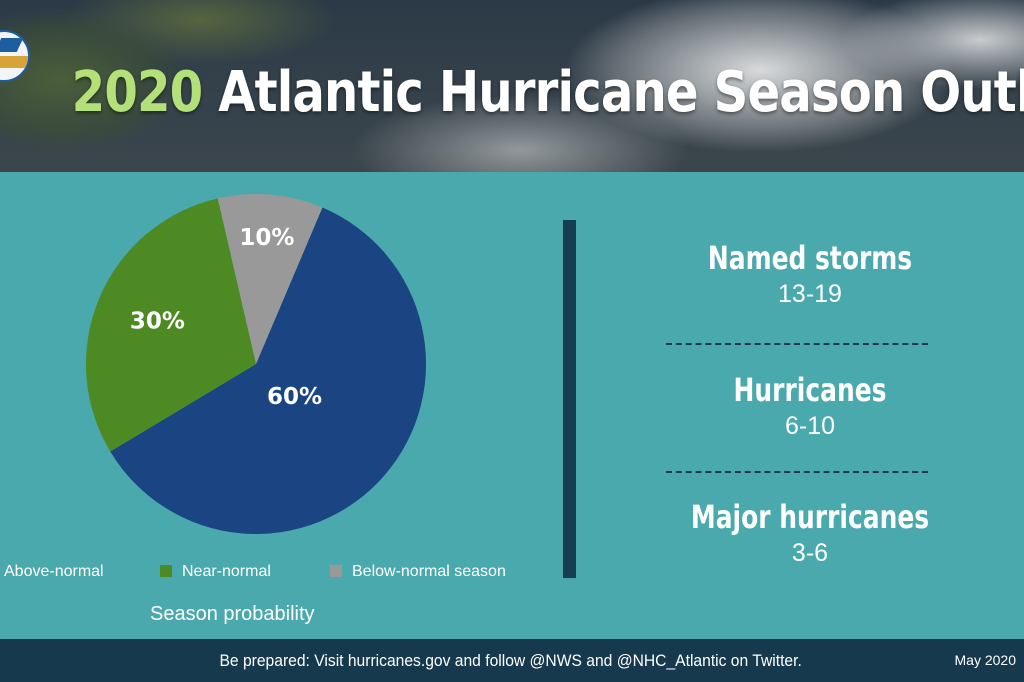  I want to click on stat-label-named-storms: Named storms, so click(810, 258).